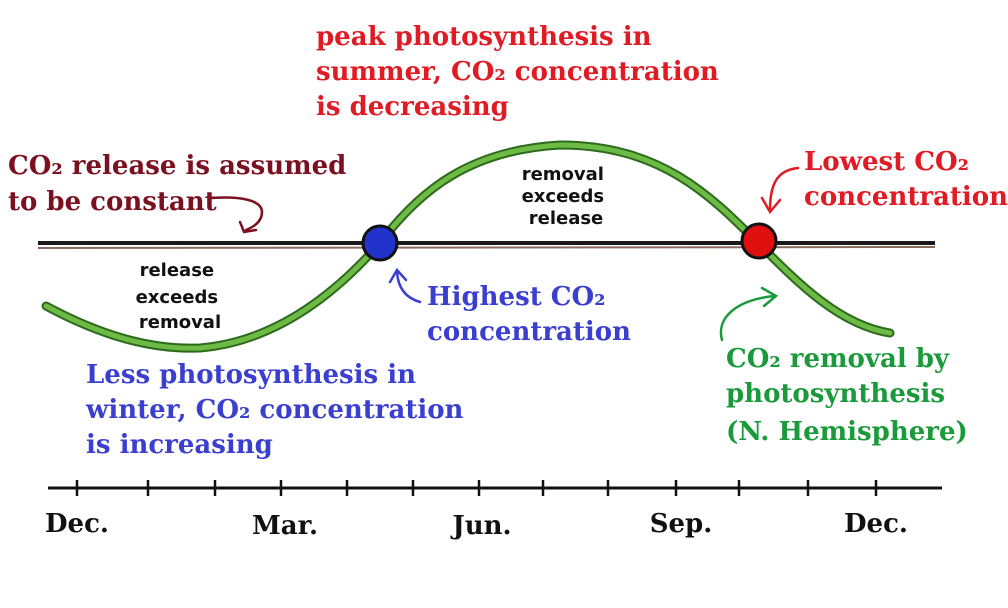 This screenshot has height=608, width=1008. Describe the element at coordinates (906, 179) in the screenshot. I see `lowest-co2-label: Lowest CO₂ concentration` at that location.